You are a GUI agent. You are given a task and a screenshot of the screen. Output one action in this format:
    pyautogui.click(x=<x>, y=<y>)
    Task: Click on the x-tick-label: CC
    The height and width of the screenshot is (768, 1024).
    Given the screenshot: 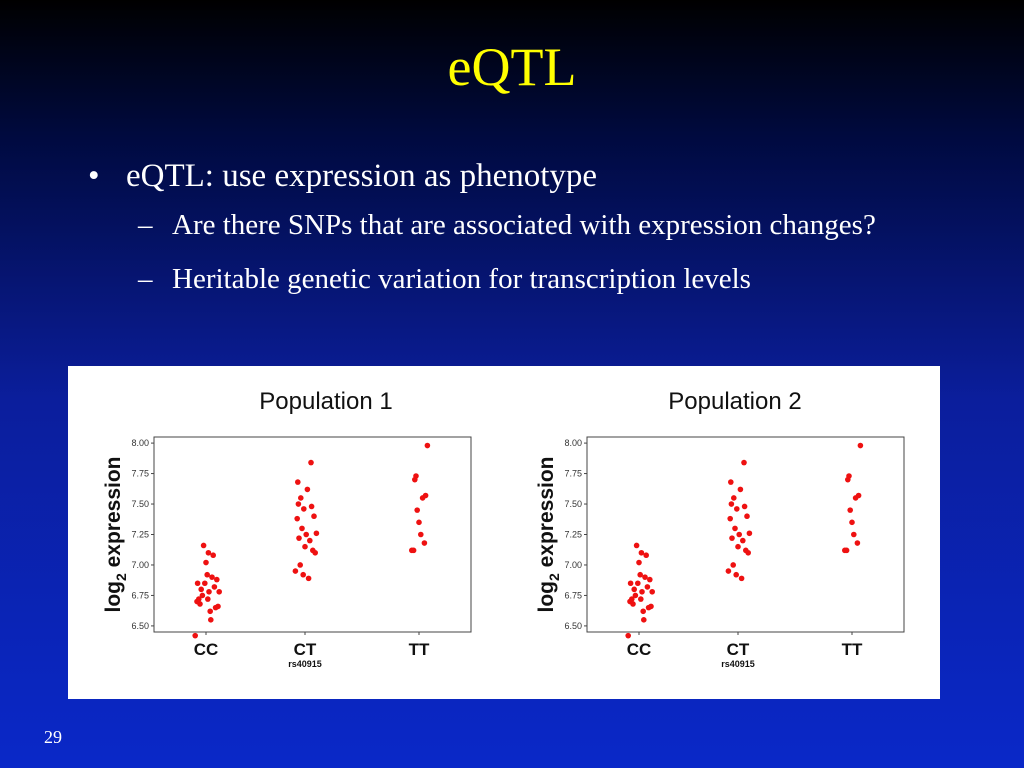 What is the action you would take?
    pyautogui.click(x=639, y=649)
    